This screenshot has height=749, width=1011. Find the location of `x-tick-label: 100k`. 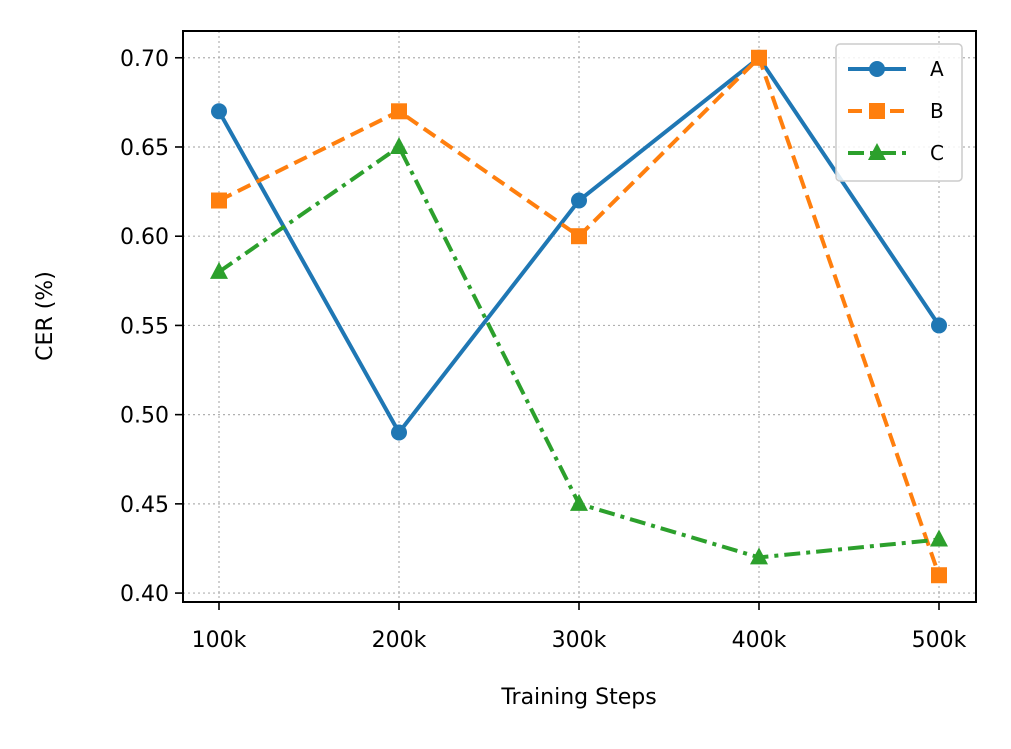

x-tick-label: 100k is located at coordinates (219, 640).